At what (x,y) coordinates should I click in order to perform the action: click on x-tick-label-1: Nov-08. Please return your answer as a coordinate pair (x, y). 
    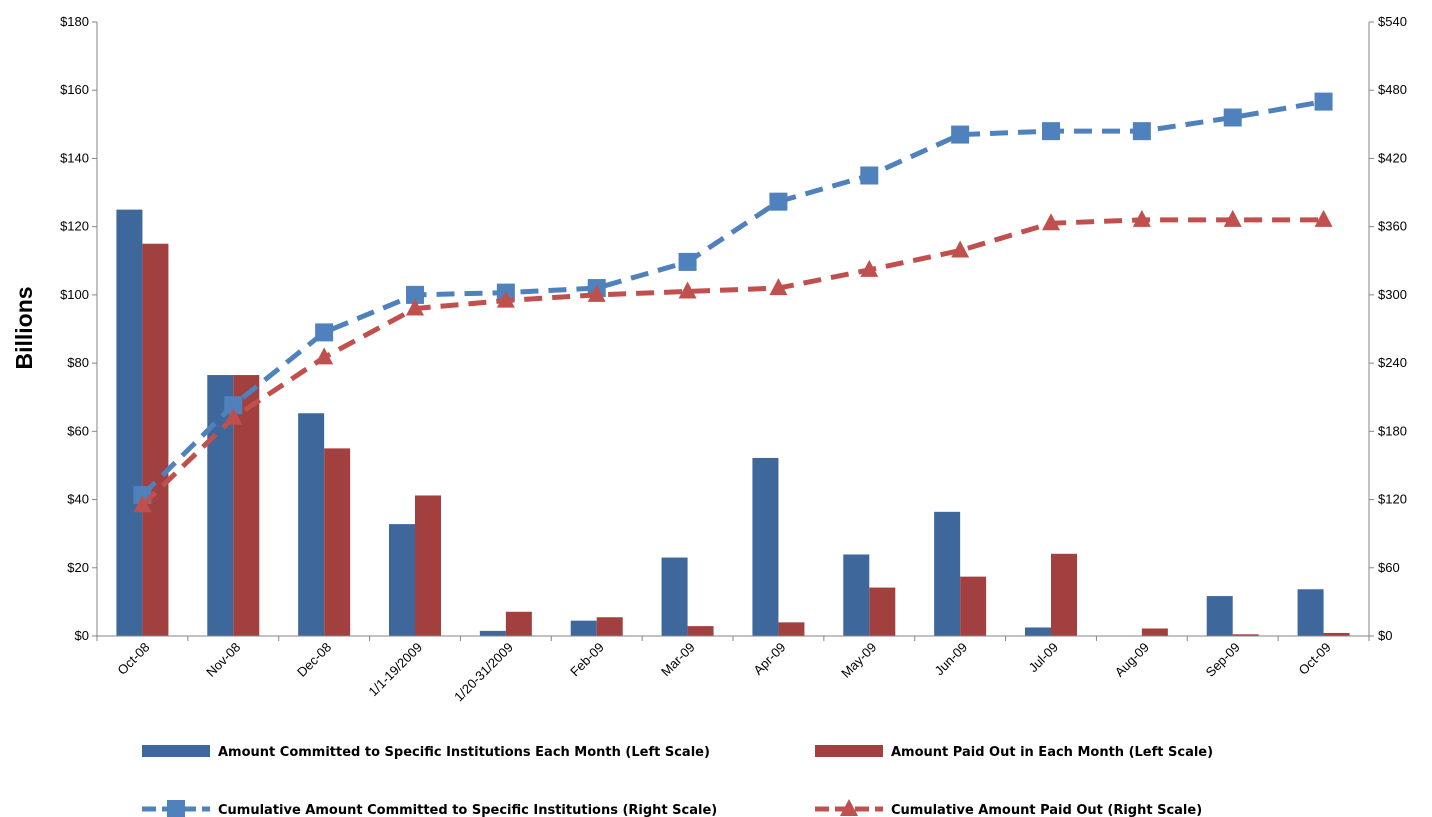
    Looking at the image, I should click on (223, 660).